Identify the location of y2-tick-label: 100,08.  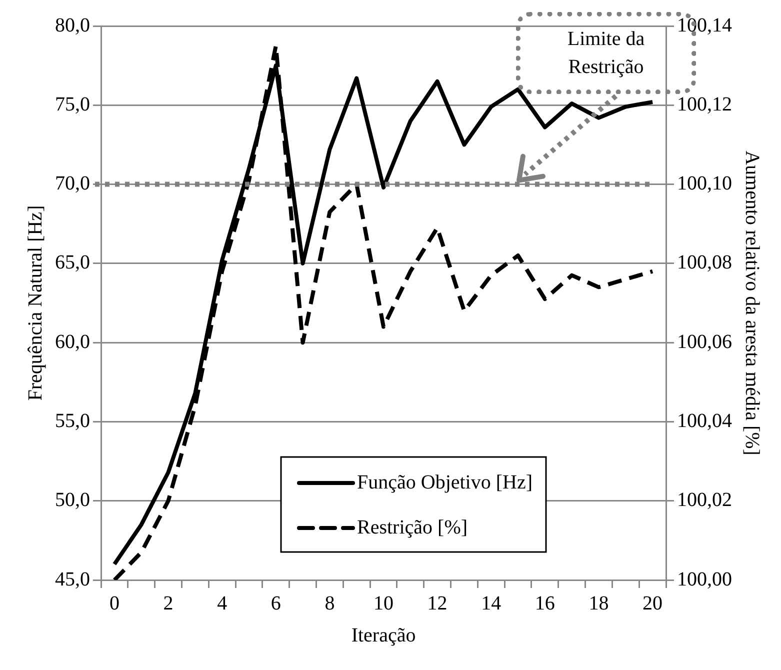
(704, 263).